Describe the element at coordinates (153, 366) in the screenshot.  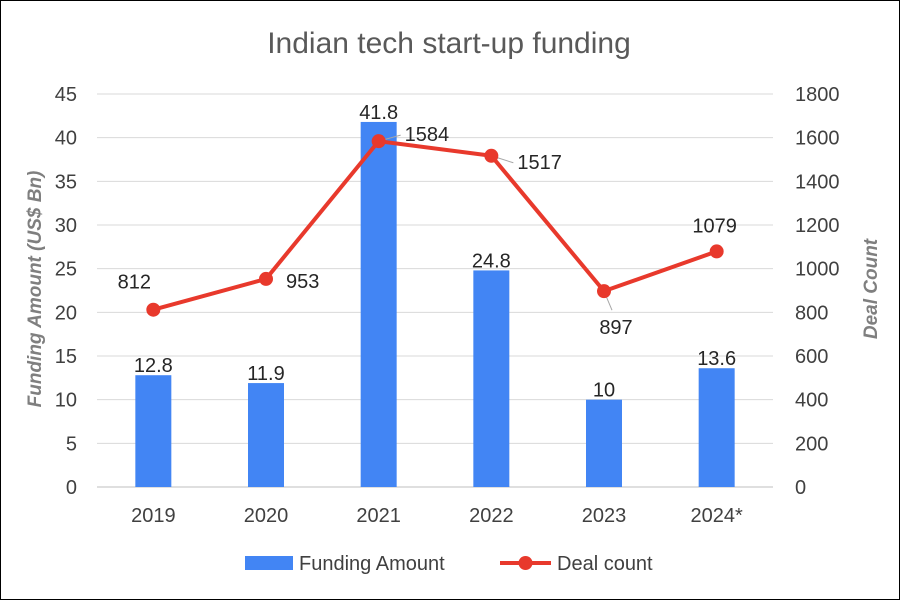
I see `bar-data-label: 12.8` at that location.